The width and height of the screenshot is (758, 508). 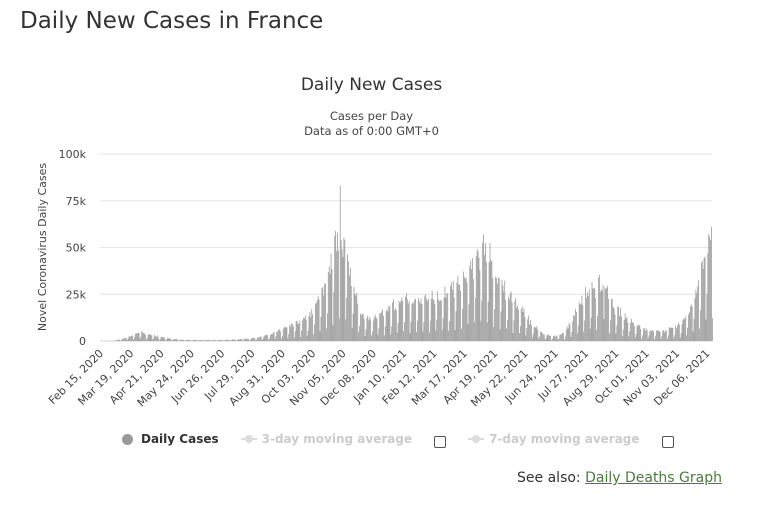 I want to click on legend-ma3: 3-day moving average, so click(x=343, y=439).